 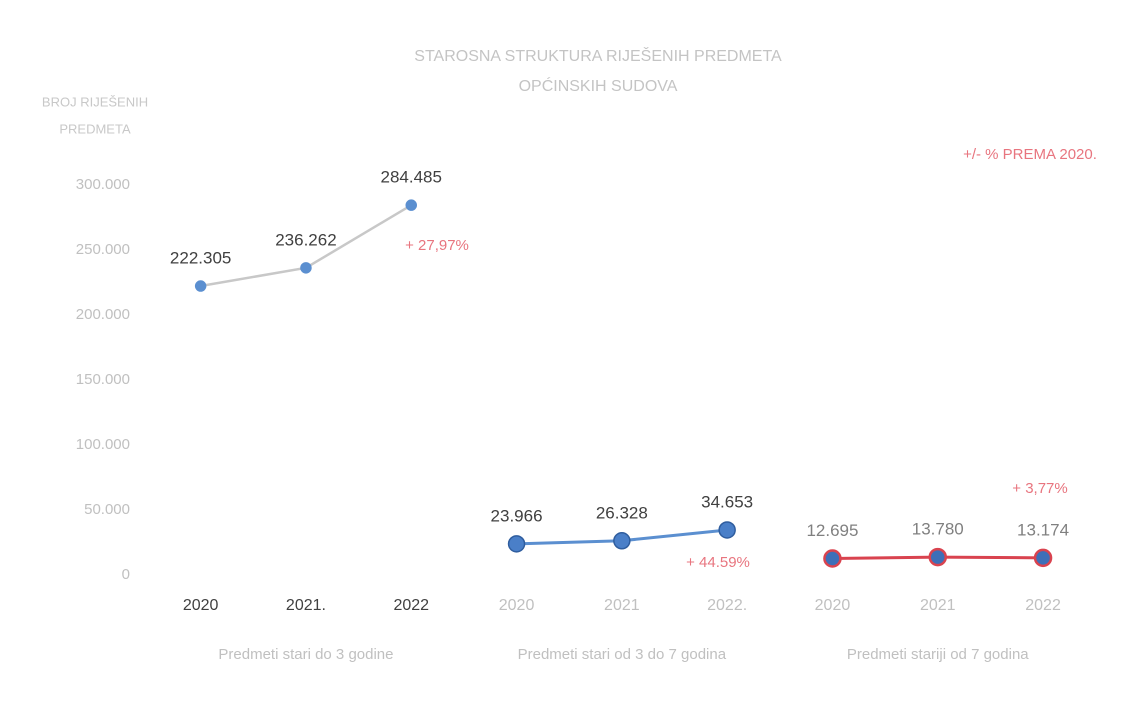 What do you see at coordinates (622, 654) in the screenshot?
I see `group-label: Predmeti stari od 3 do 7 godina` at bounding box center [622, 654].